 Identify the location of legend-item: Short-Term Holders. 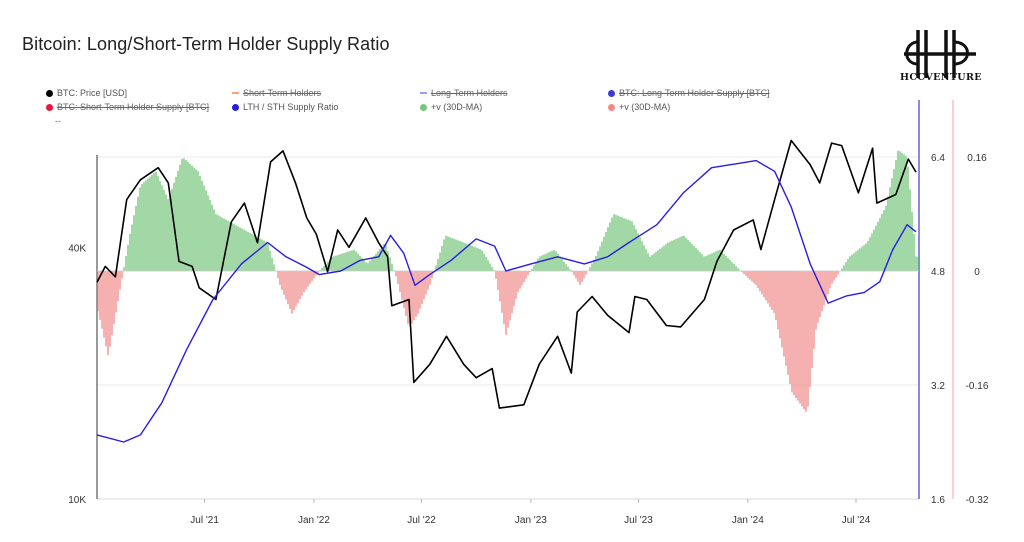
(276, 93).